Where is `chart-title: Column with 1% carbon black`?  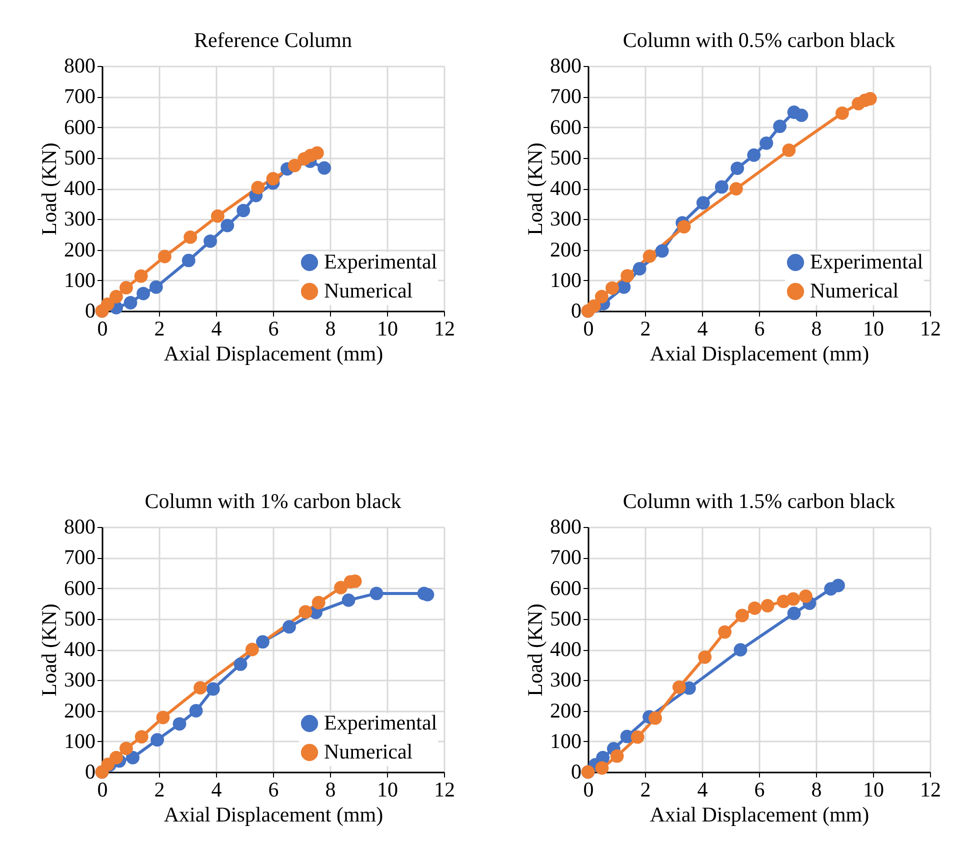
chart-title: Column with 1% carbon black is located at coordinates (273, 501).